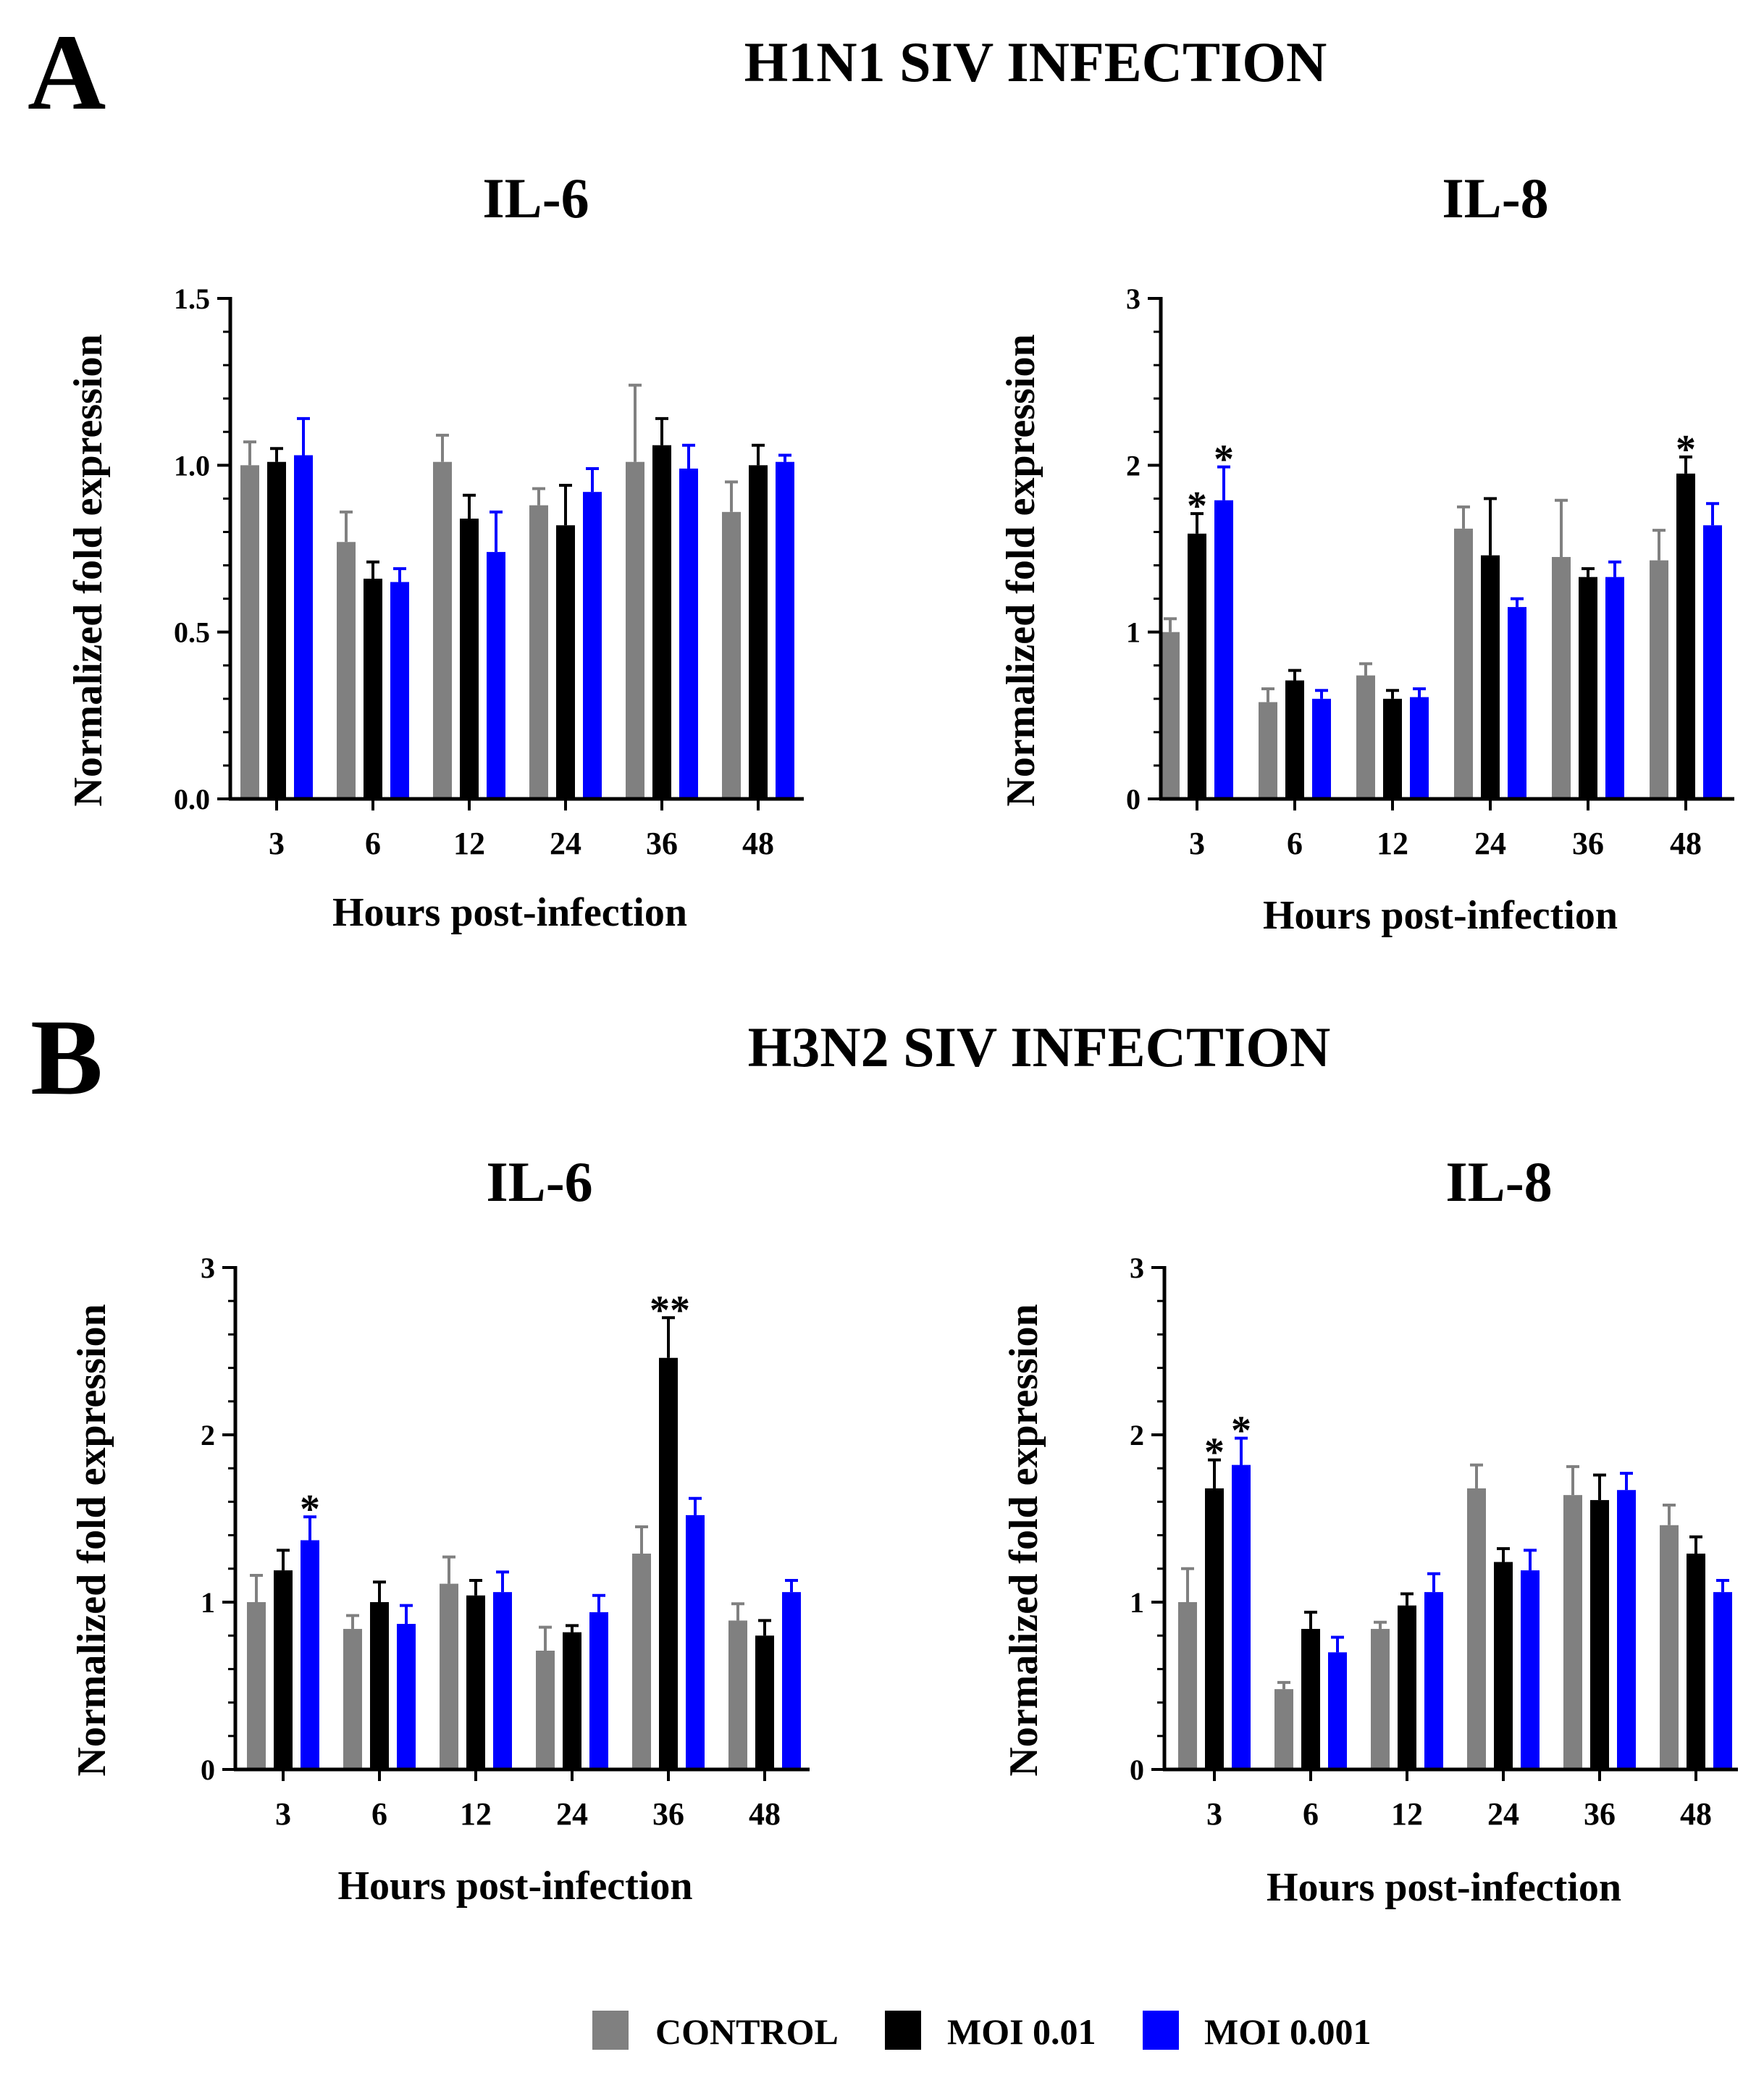 The width and height of the screenshot is (1764, 2078). Describe the element at coordinates (1288, 2031) in the screenshot. I see `legend-label-moi-0001: MOI 0.001` at that location.